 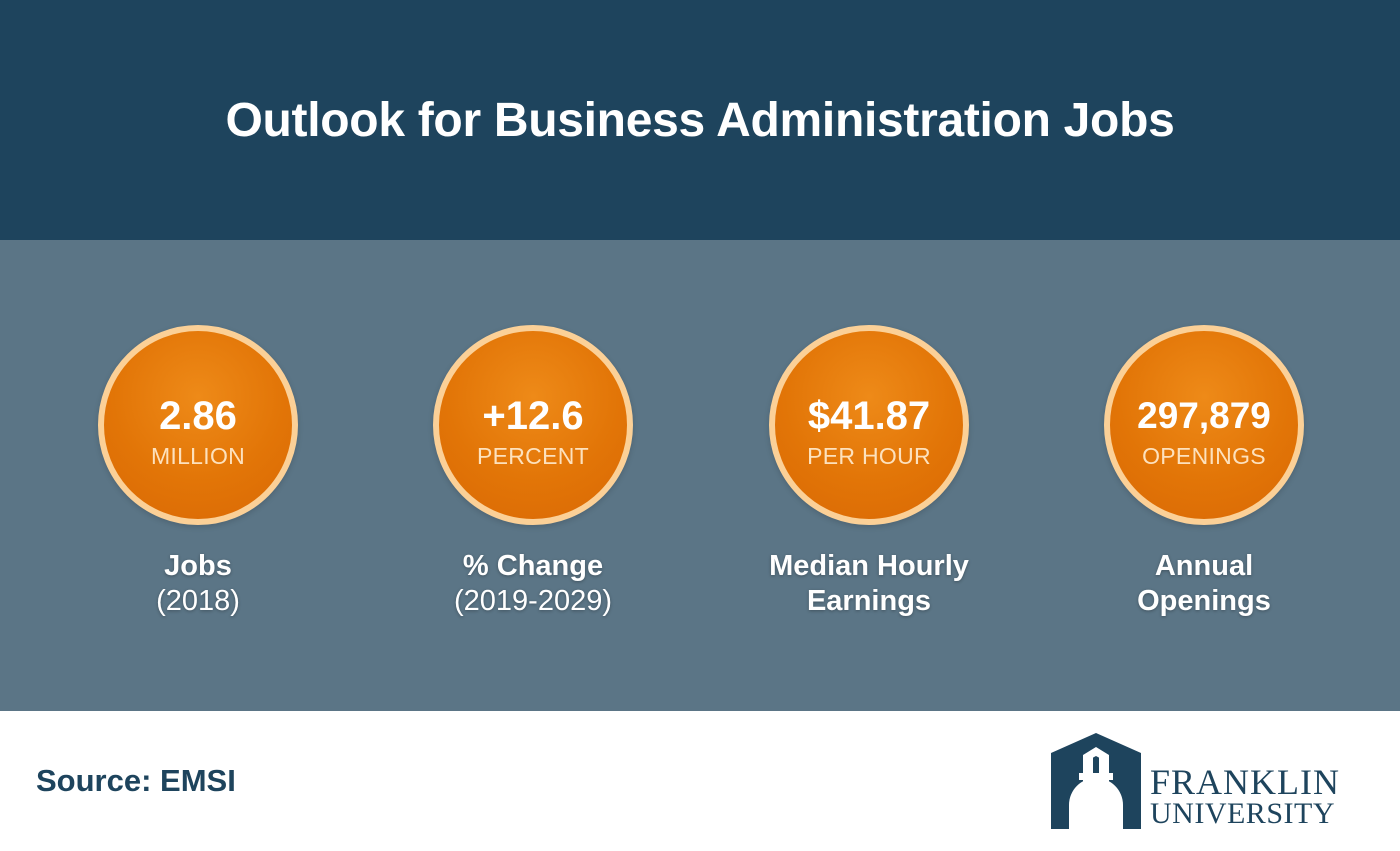 I want to click on stat-sublabel: (2019-2029), so click(x=533, y=601).